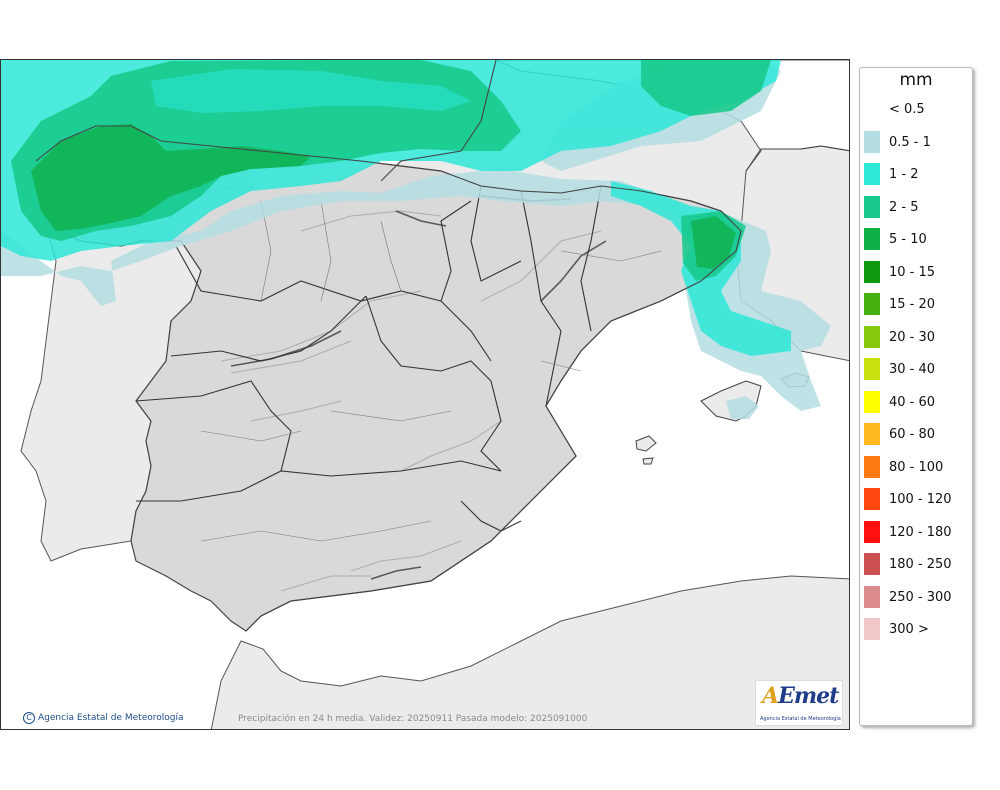  I want to click on legend-label: 5 - 10, so click(908, 239).